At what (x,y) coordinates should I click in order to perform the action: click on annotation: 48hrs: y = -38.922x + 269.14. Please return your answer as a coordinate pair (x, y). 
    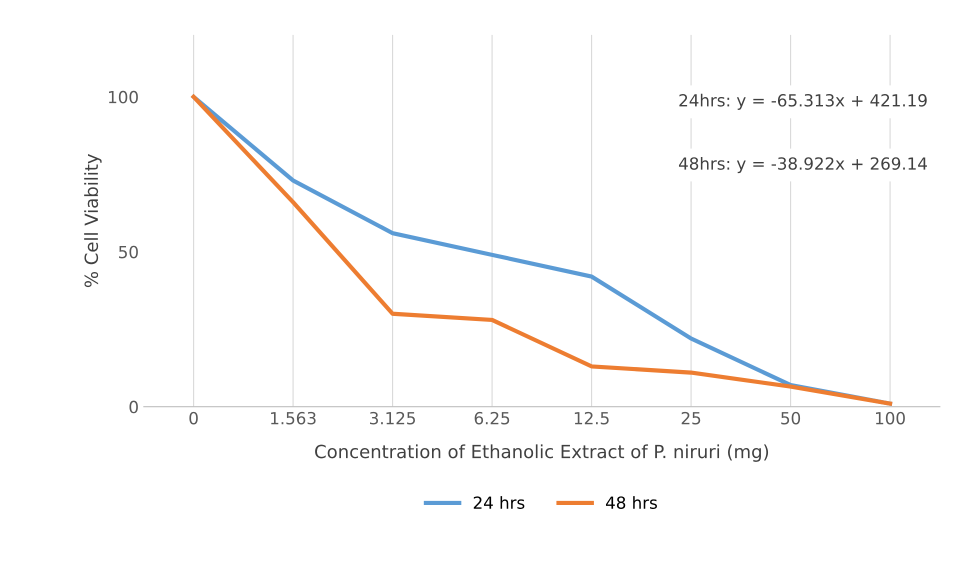
    Looking at the image, I should click on (802, 165).